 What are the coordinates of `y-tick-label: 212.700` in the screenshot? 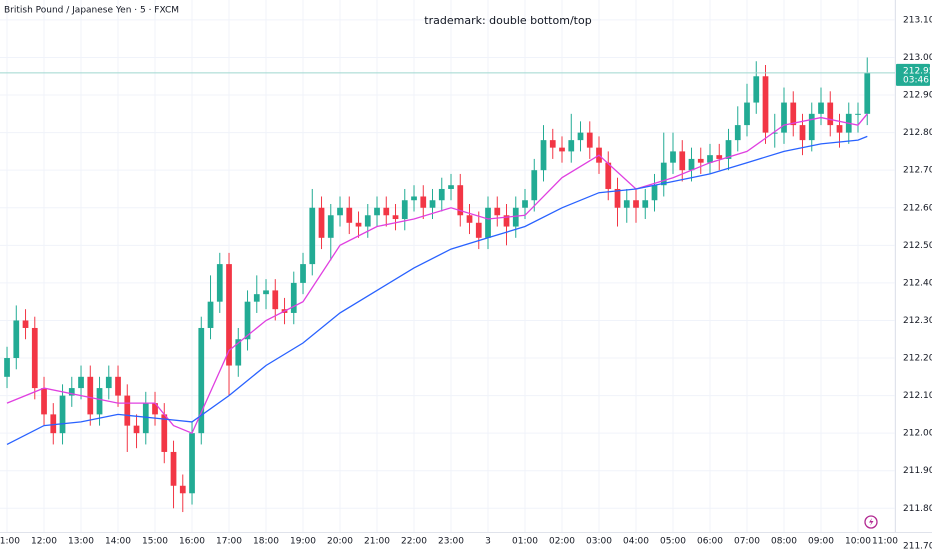 It's located at (917, 171).